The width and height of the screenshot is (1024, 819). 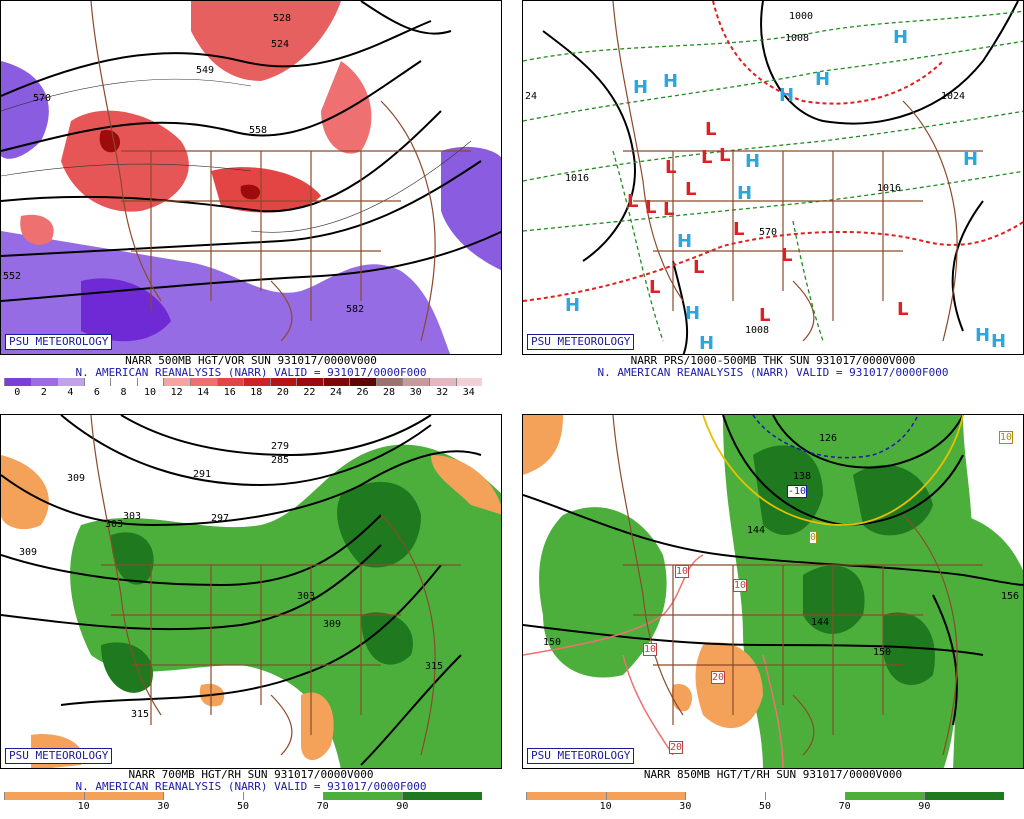 What do you see at coordinates (953, 96) in the screenshot?
I see `contour-label: 1024` at bounding box center [953, 96].